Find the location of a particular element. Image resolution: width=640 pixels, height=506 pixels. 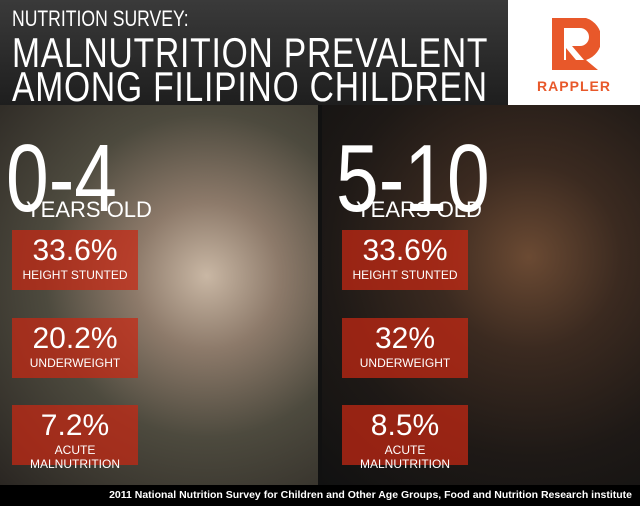

age-range: 5-10 is located at coordinates (432, 179).